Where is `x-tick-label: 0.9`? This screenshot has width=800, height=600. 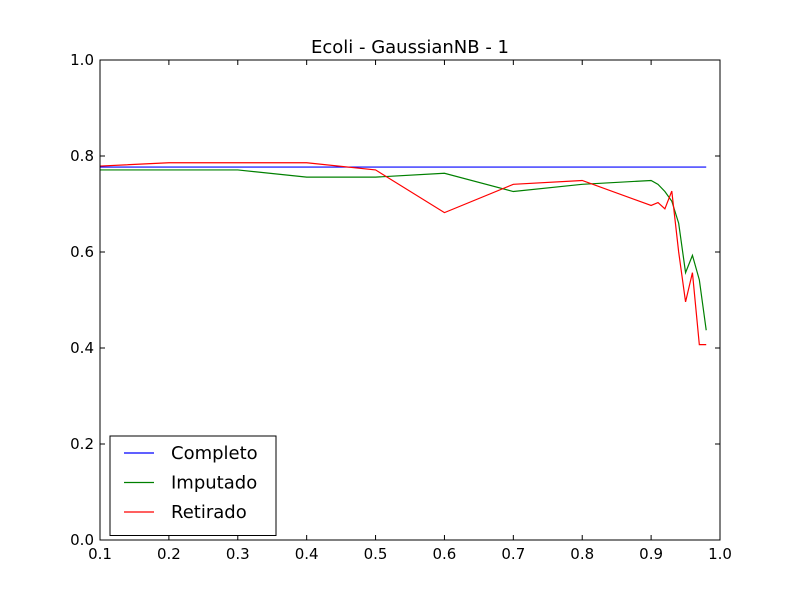 x-tick-label: 0.9 is located at coordinates (651, 554).